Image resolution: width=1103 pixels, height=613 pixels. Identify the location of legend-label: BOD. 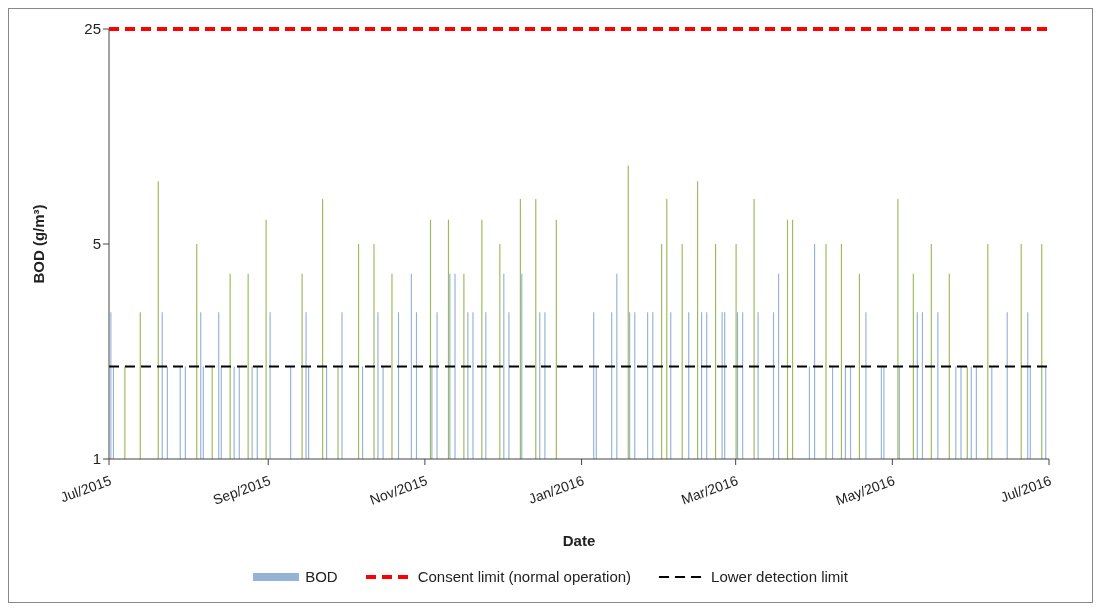
(321, 576).